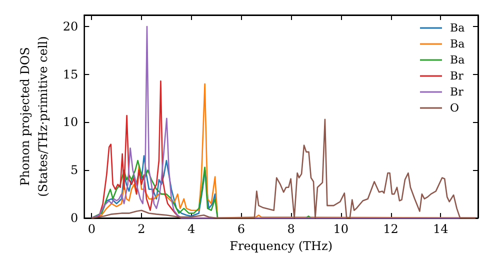 The height and width of the screenshot is (280, 500). Describe the element at coordinates (291, 229) in the screenshot. I see `x-tick-label: 8` at that location.